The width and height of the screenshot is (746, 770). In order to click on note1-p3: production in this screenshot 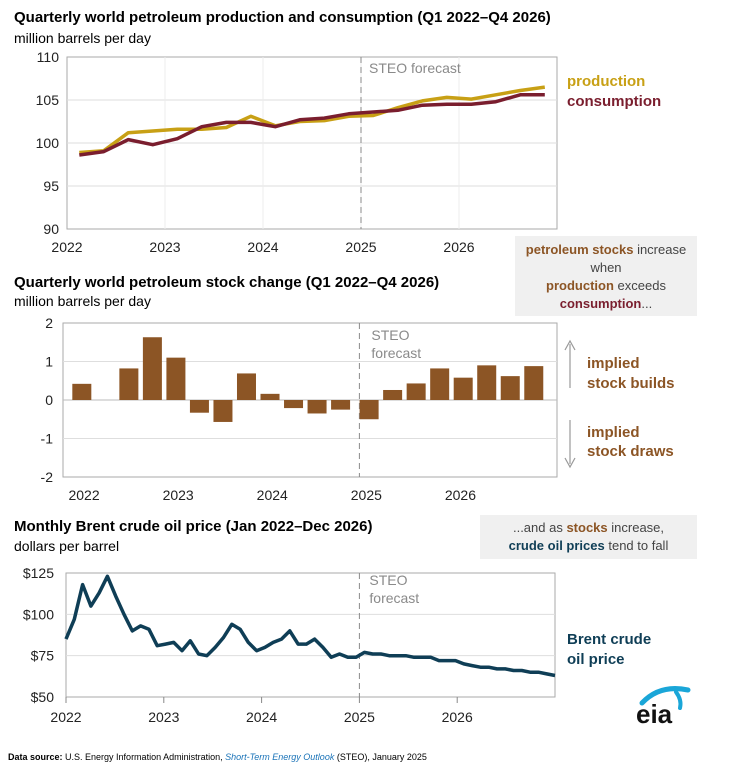, I will do `click(580, 285)`.